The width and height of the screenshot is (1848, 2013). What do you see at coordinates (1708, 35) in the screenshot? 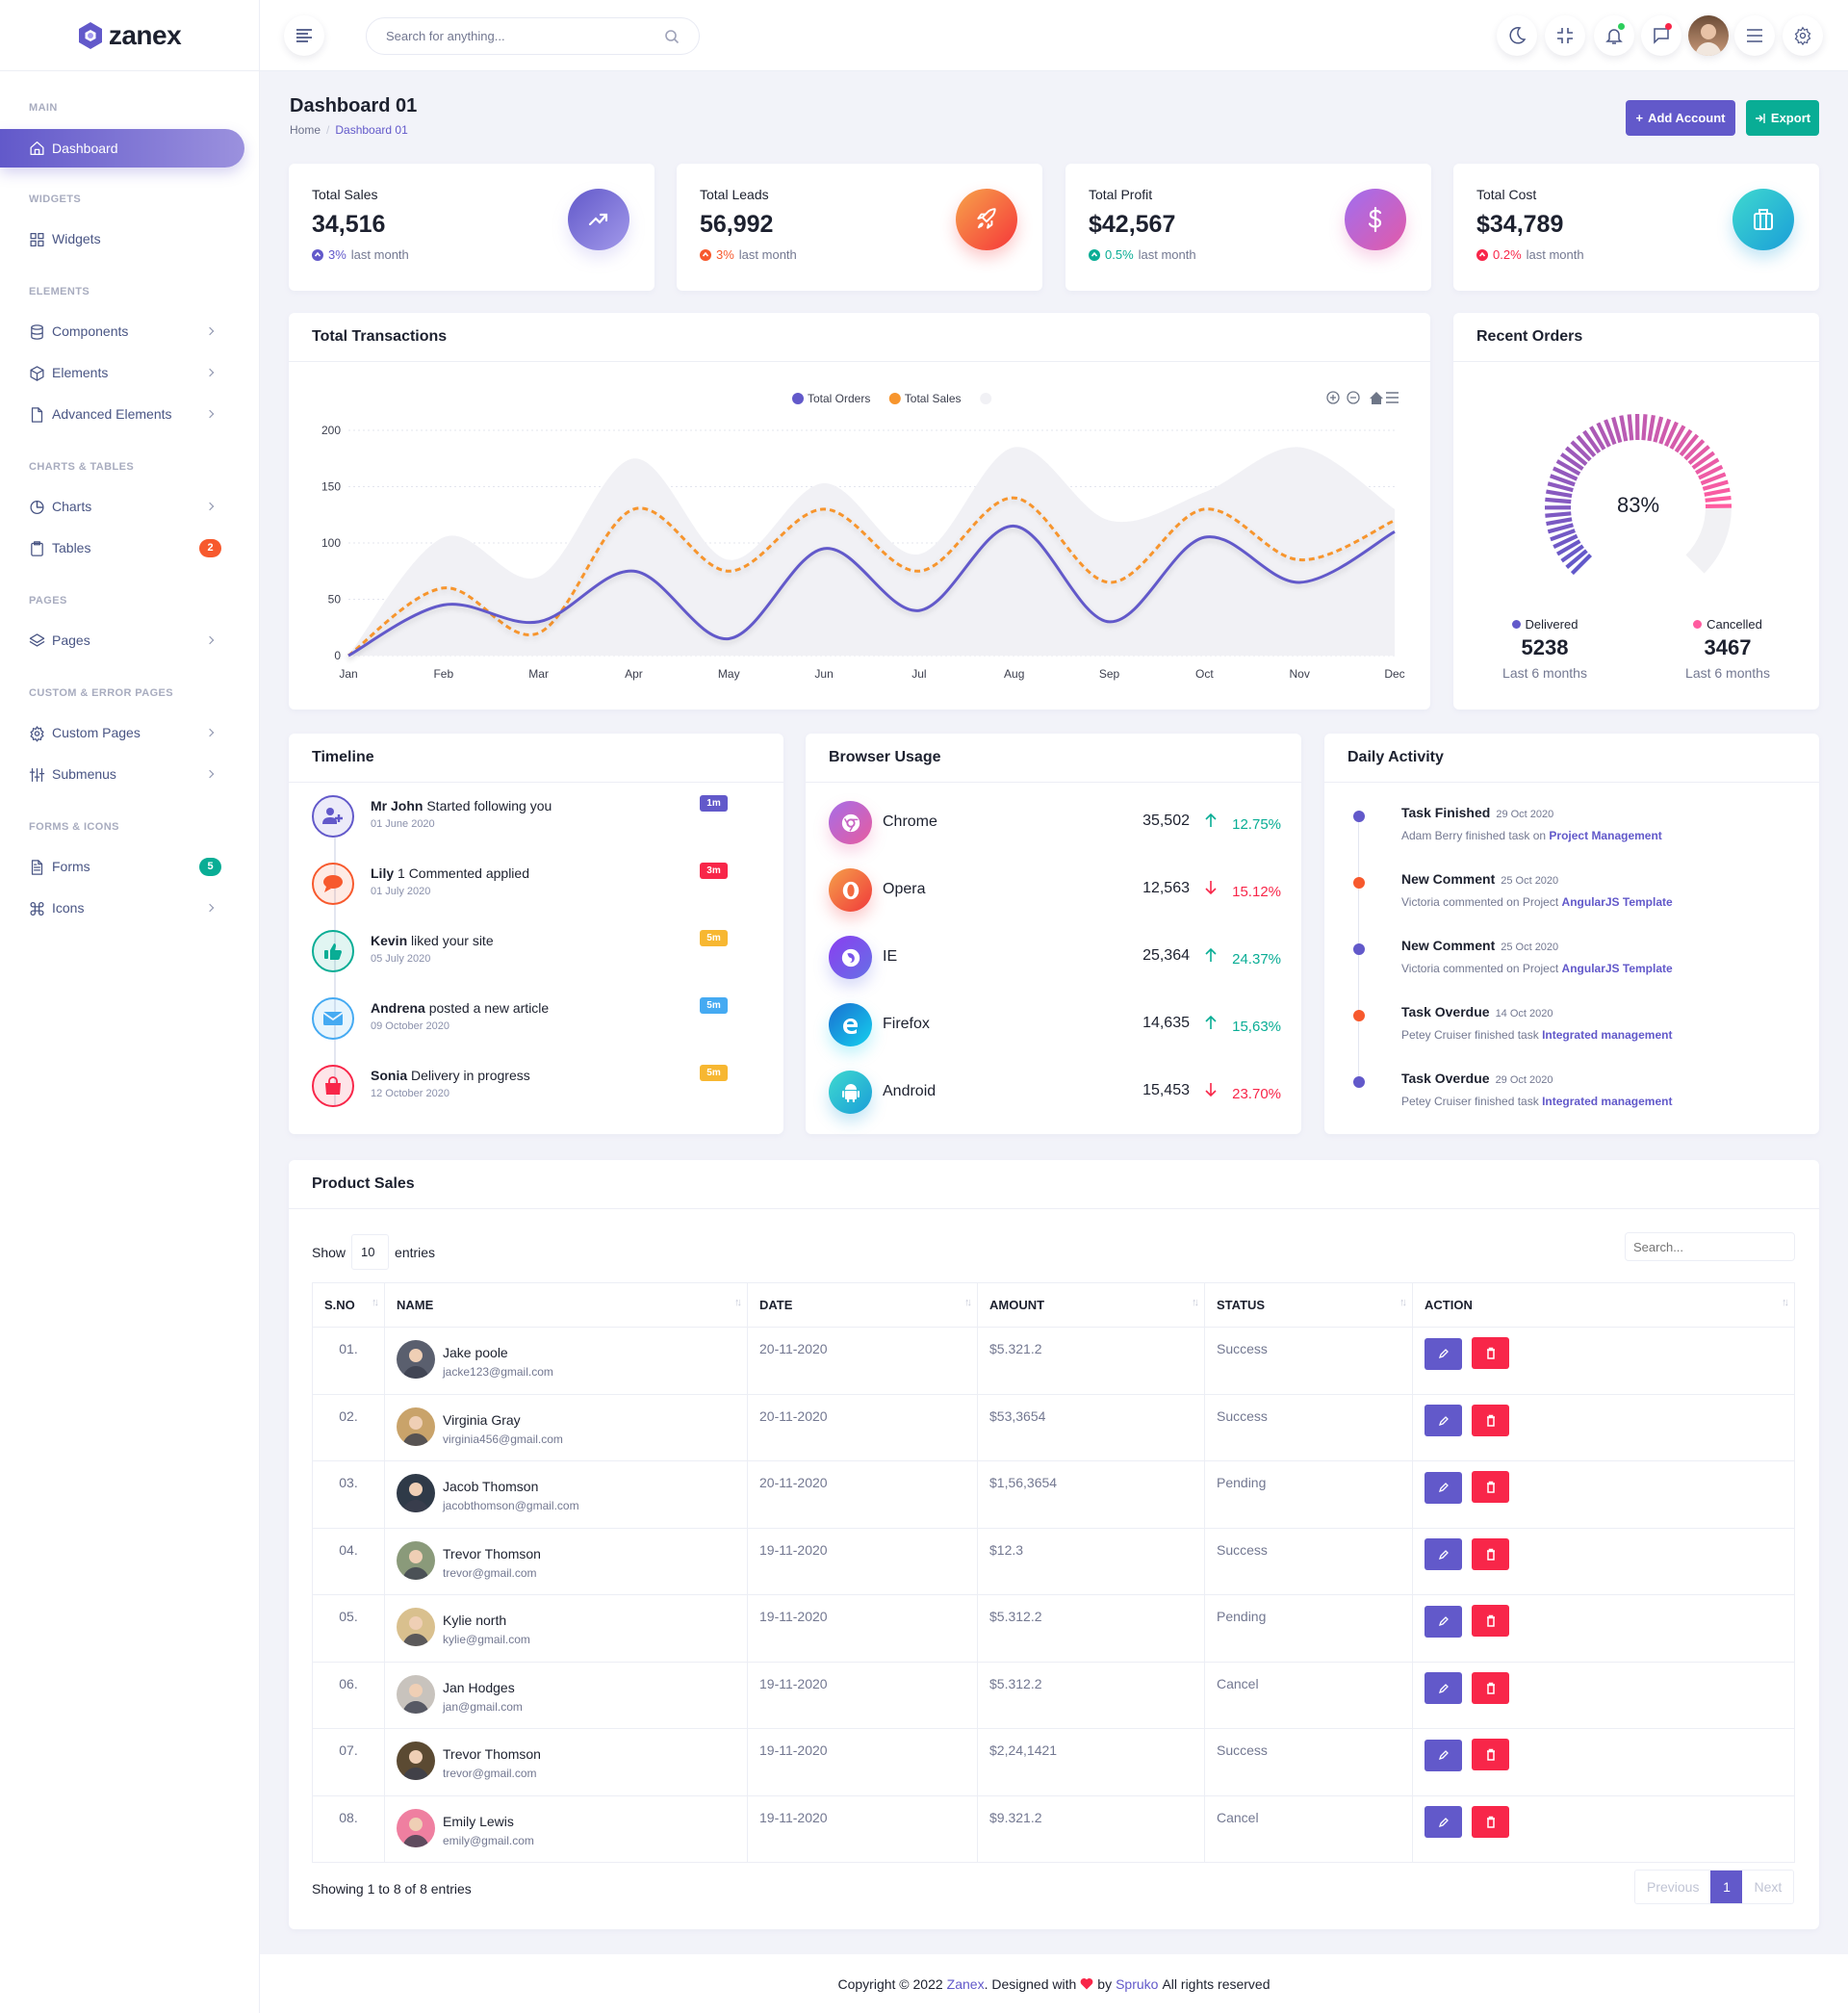
I see `user-avatar` at bounding box center [1708, 35].